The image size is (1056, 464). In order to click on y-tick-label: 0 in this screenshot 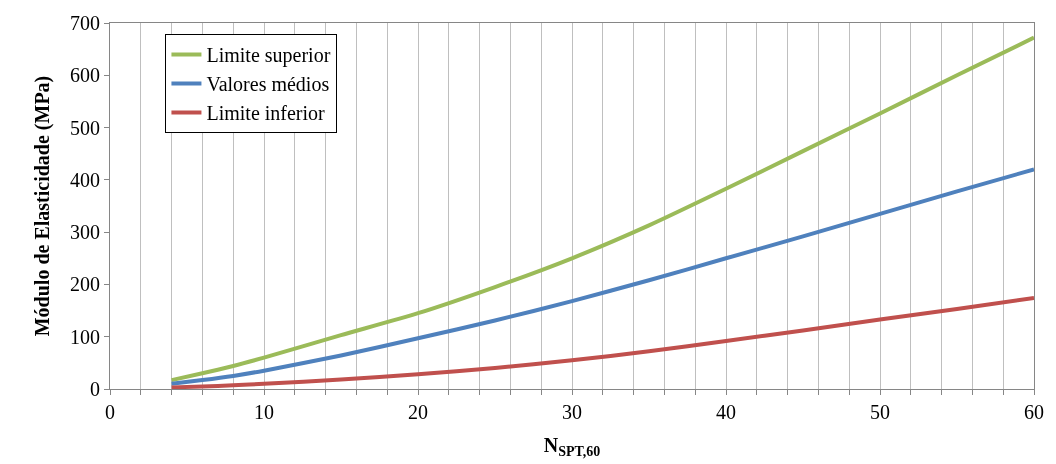, I will do `click(95, 389)`.